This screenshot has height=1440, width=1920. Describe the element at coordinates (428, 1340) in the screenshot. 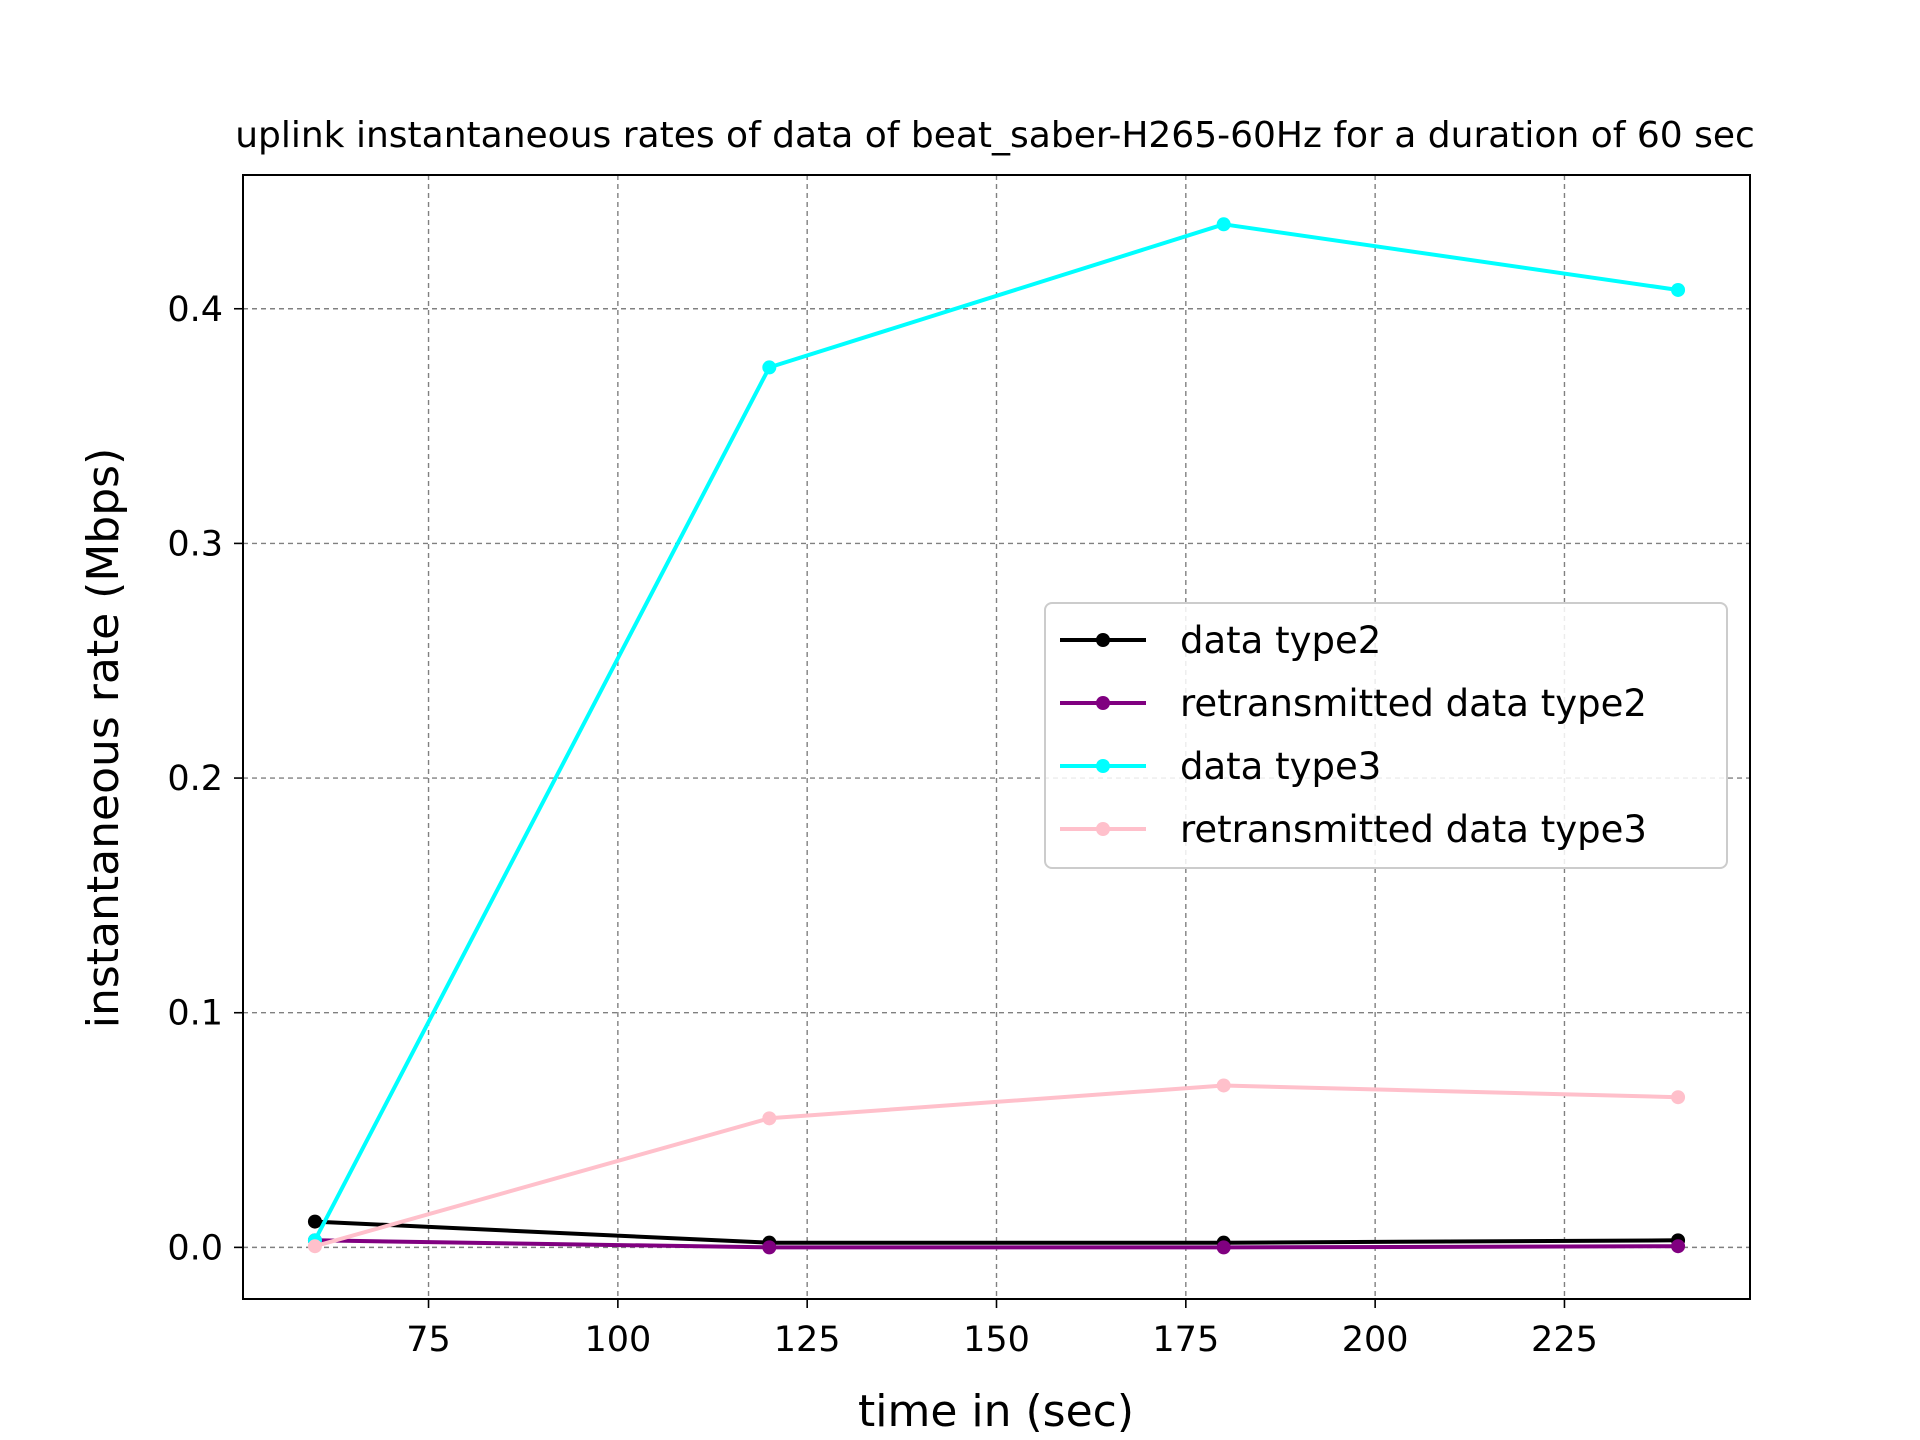

I see `x-tick-label: 75` at that location.